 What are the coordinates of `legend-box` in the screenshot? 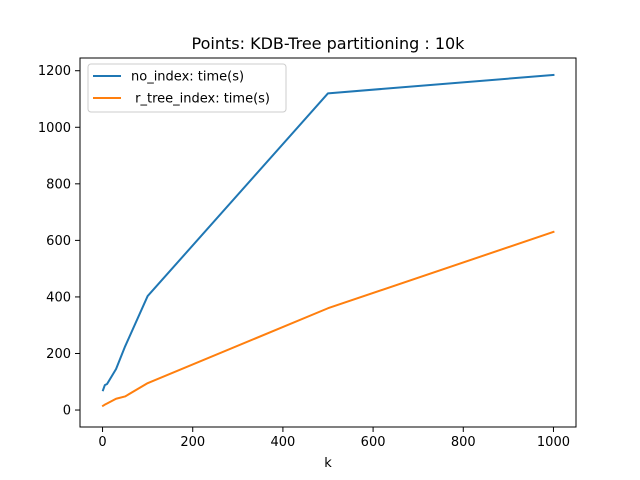 It's located at (187, 88).